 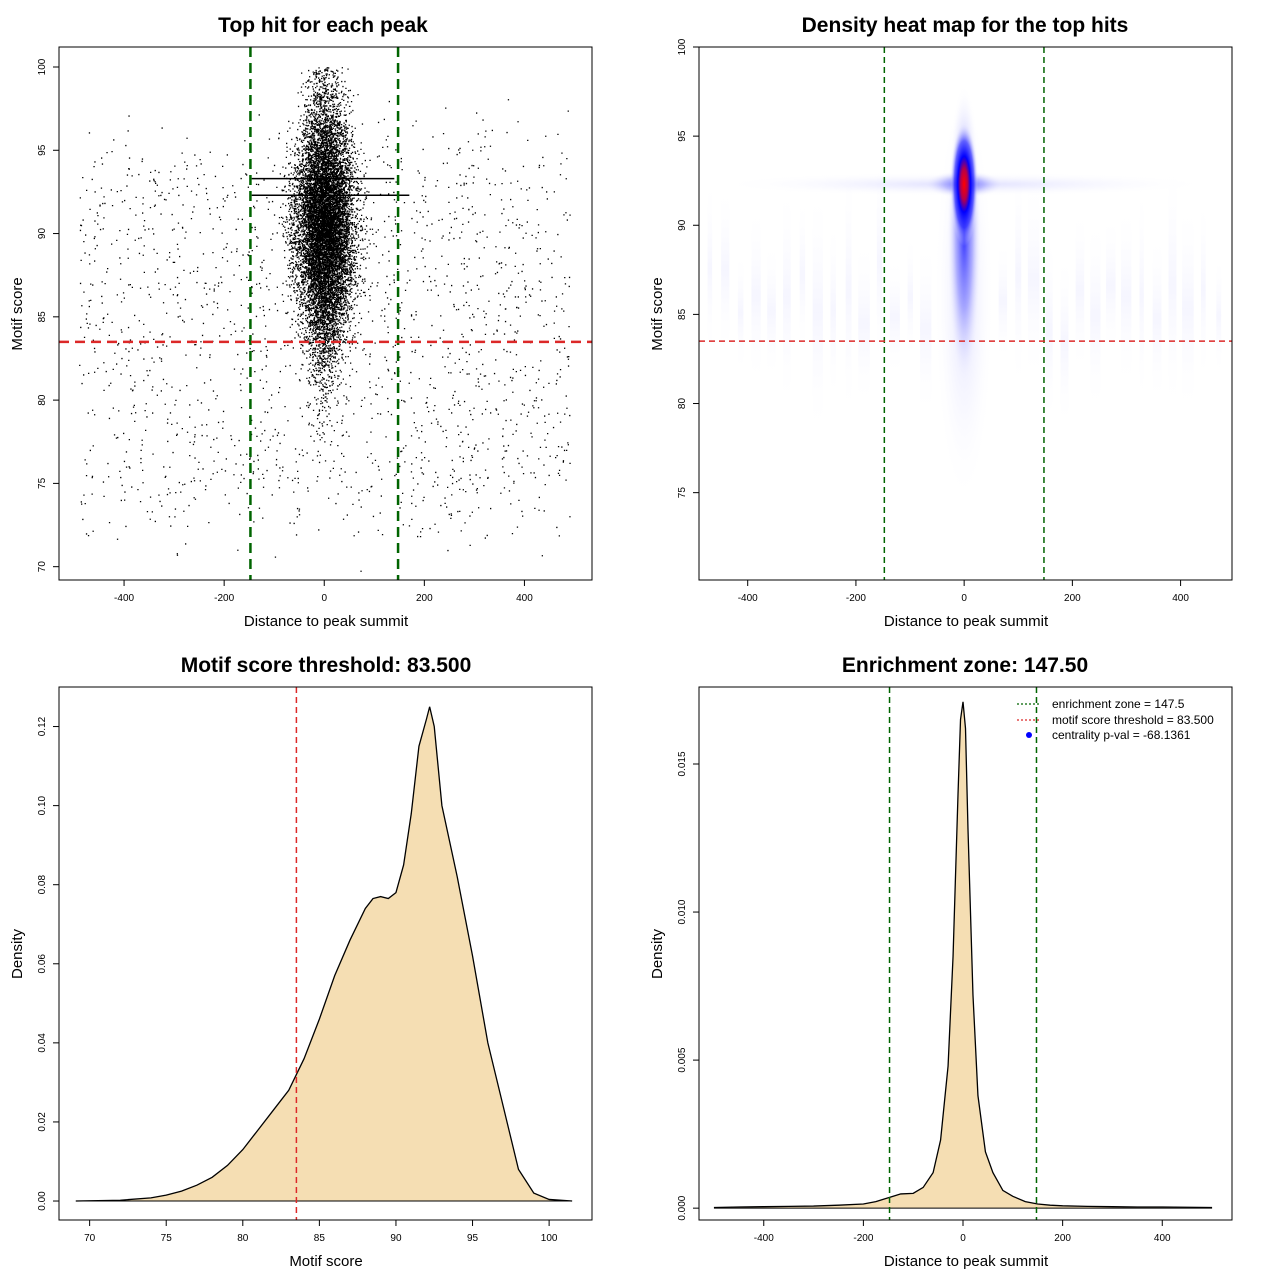 What do you see at coordinates (682, 1059) in the screenshot?
I see `y-tick-label: 0.005` at bounding box center [682, 1059].